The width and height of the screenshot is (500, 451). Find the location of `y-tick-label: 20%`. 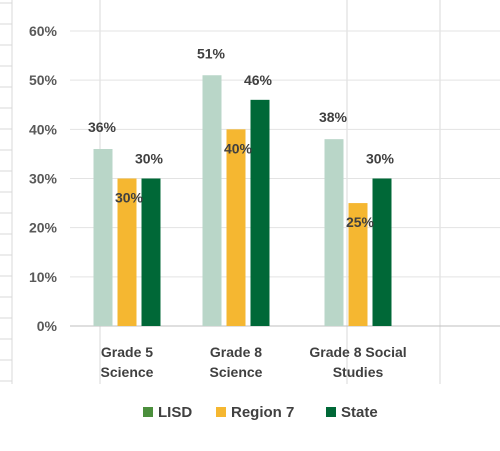

y-tick-label: 20% is located at coordinates (43, 228).